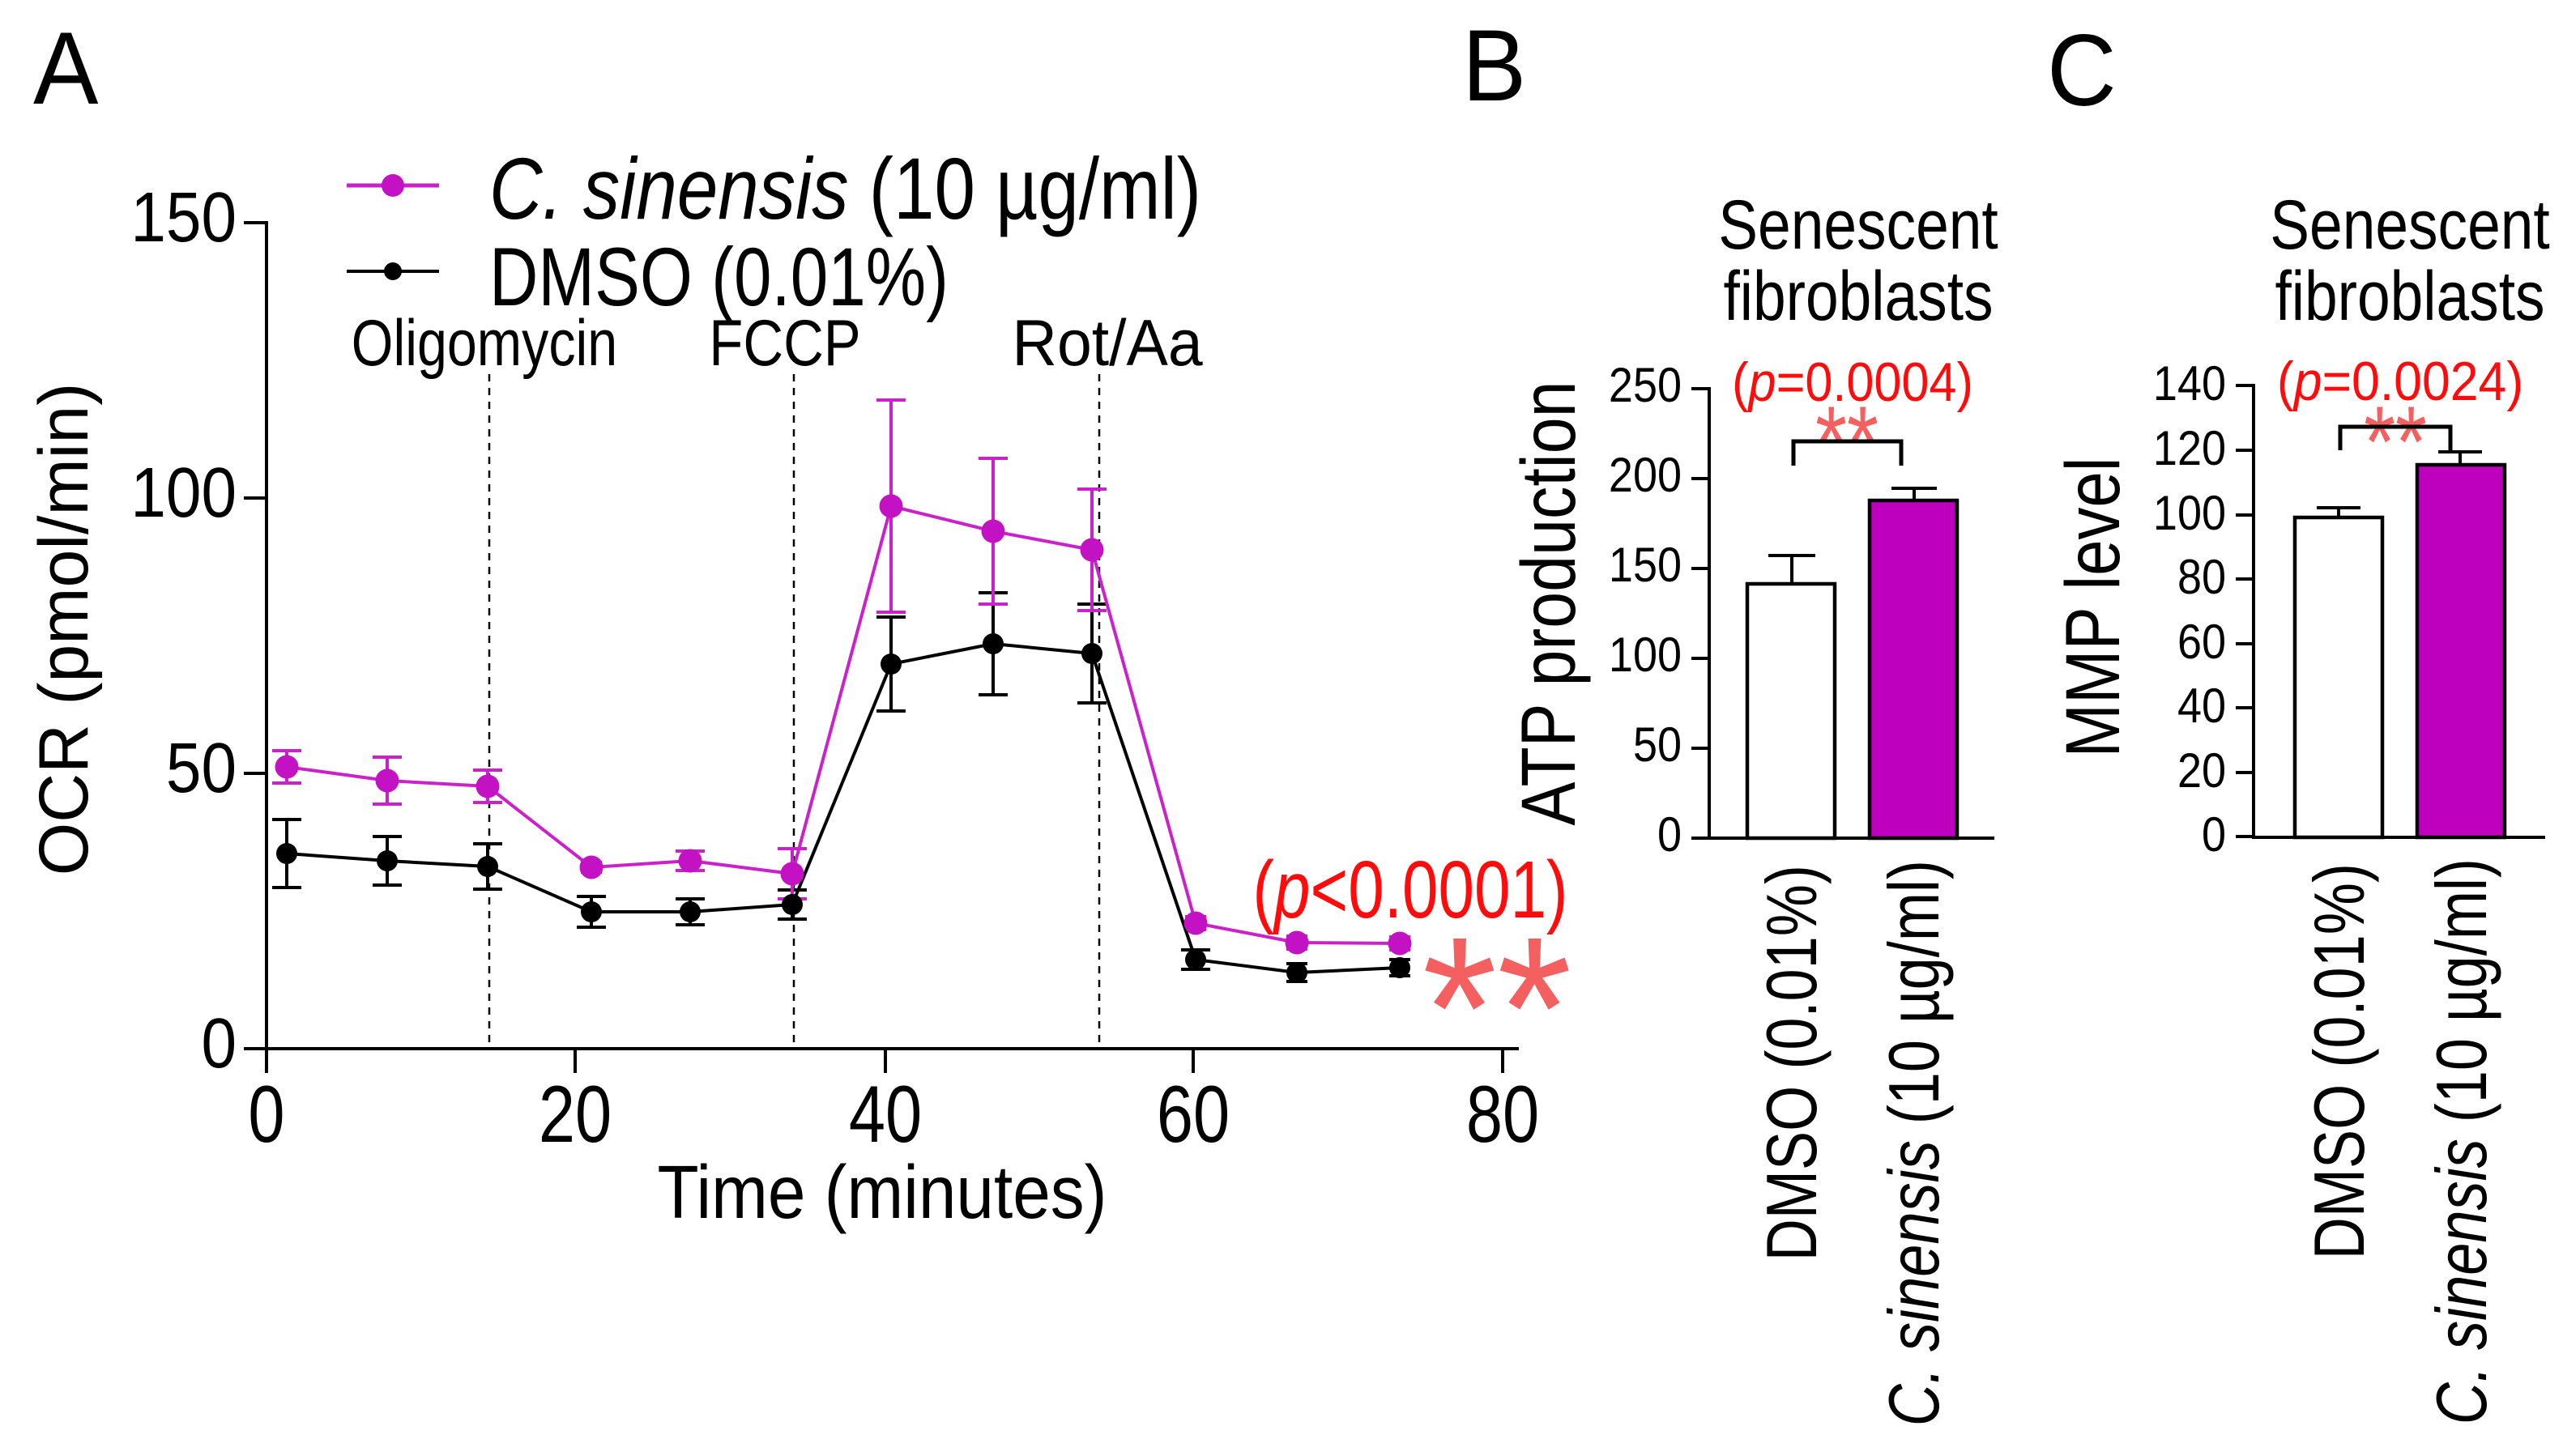  Describe the element at coordinates (66, 68) in the screenshot. I see `svg-text: A` at that location.